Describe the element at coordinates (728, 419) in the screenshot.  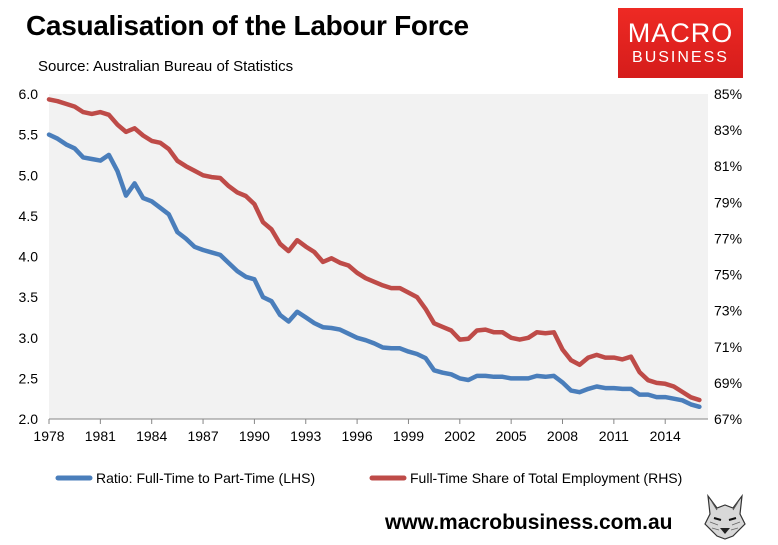
I see `y-right-tick-label: 67%` at that location.